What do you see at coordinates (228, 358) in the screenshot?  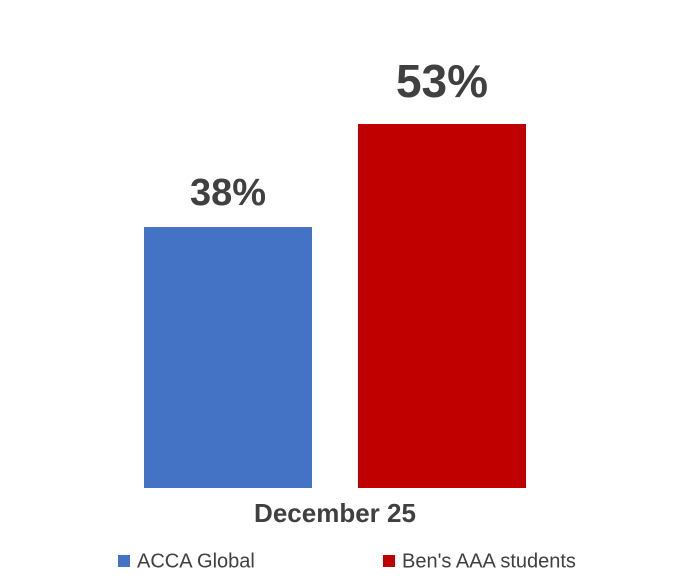 I see `bar` at bounding box center [228, 358].